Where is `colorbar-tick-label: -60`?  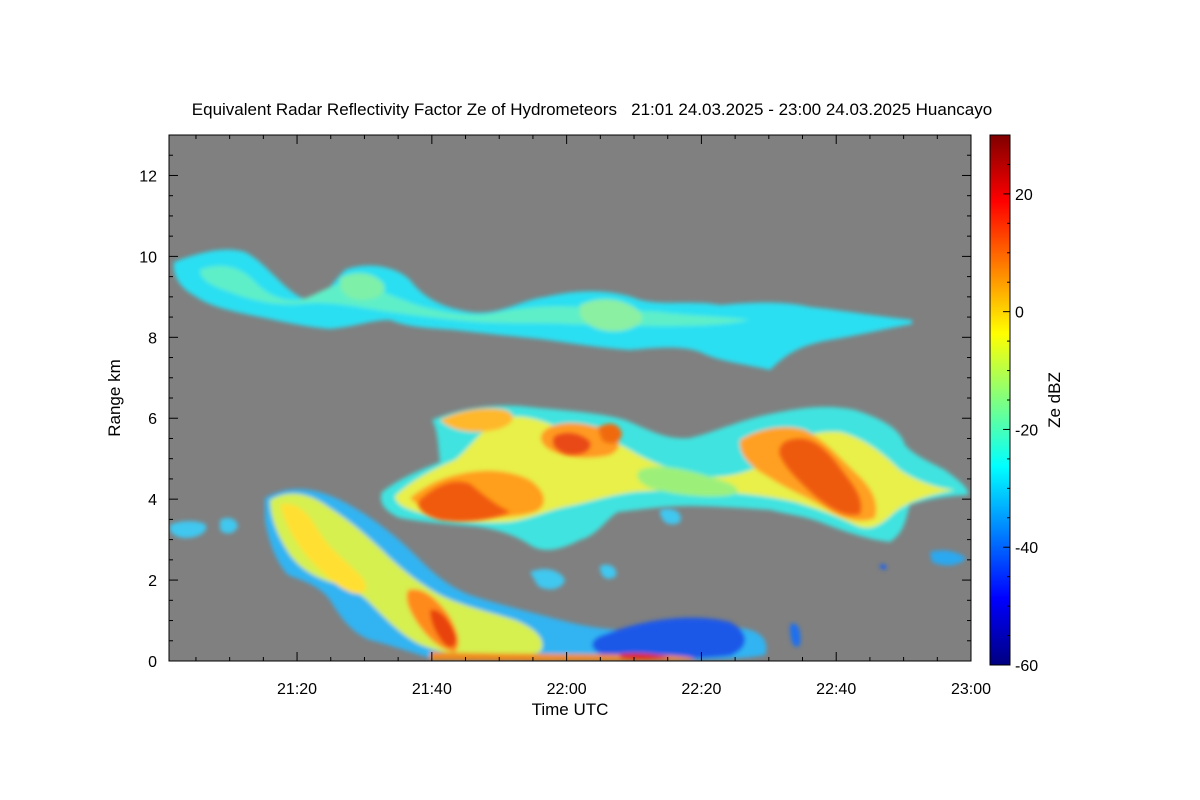
colorbar-tick-label: -60 is located at coordinates (1026, 666).